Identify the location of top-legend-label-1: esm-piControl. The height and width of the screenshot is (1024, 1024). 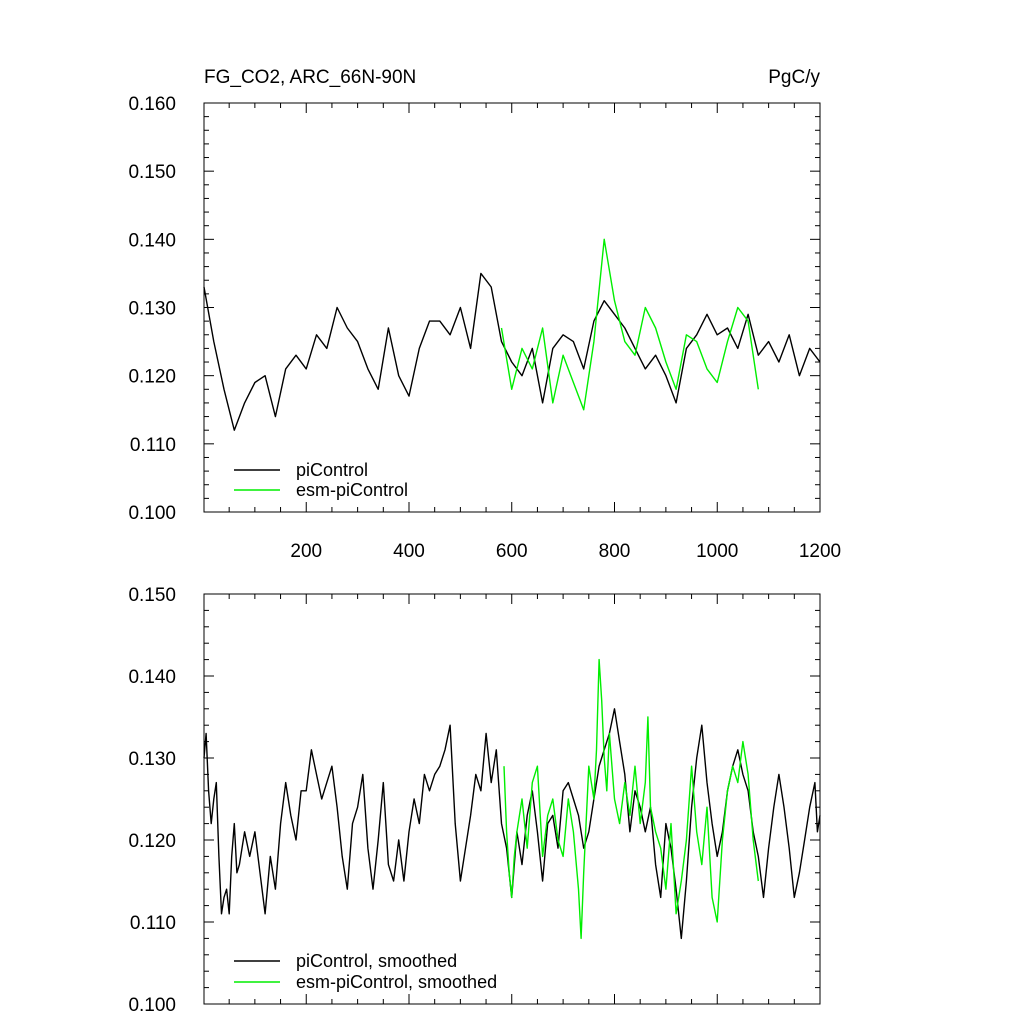
(352, 490).